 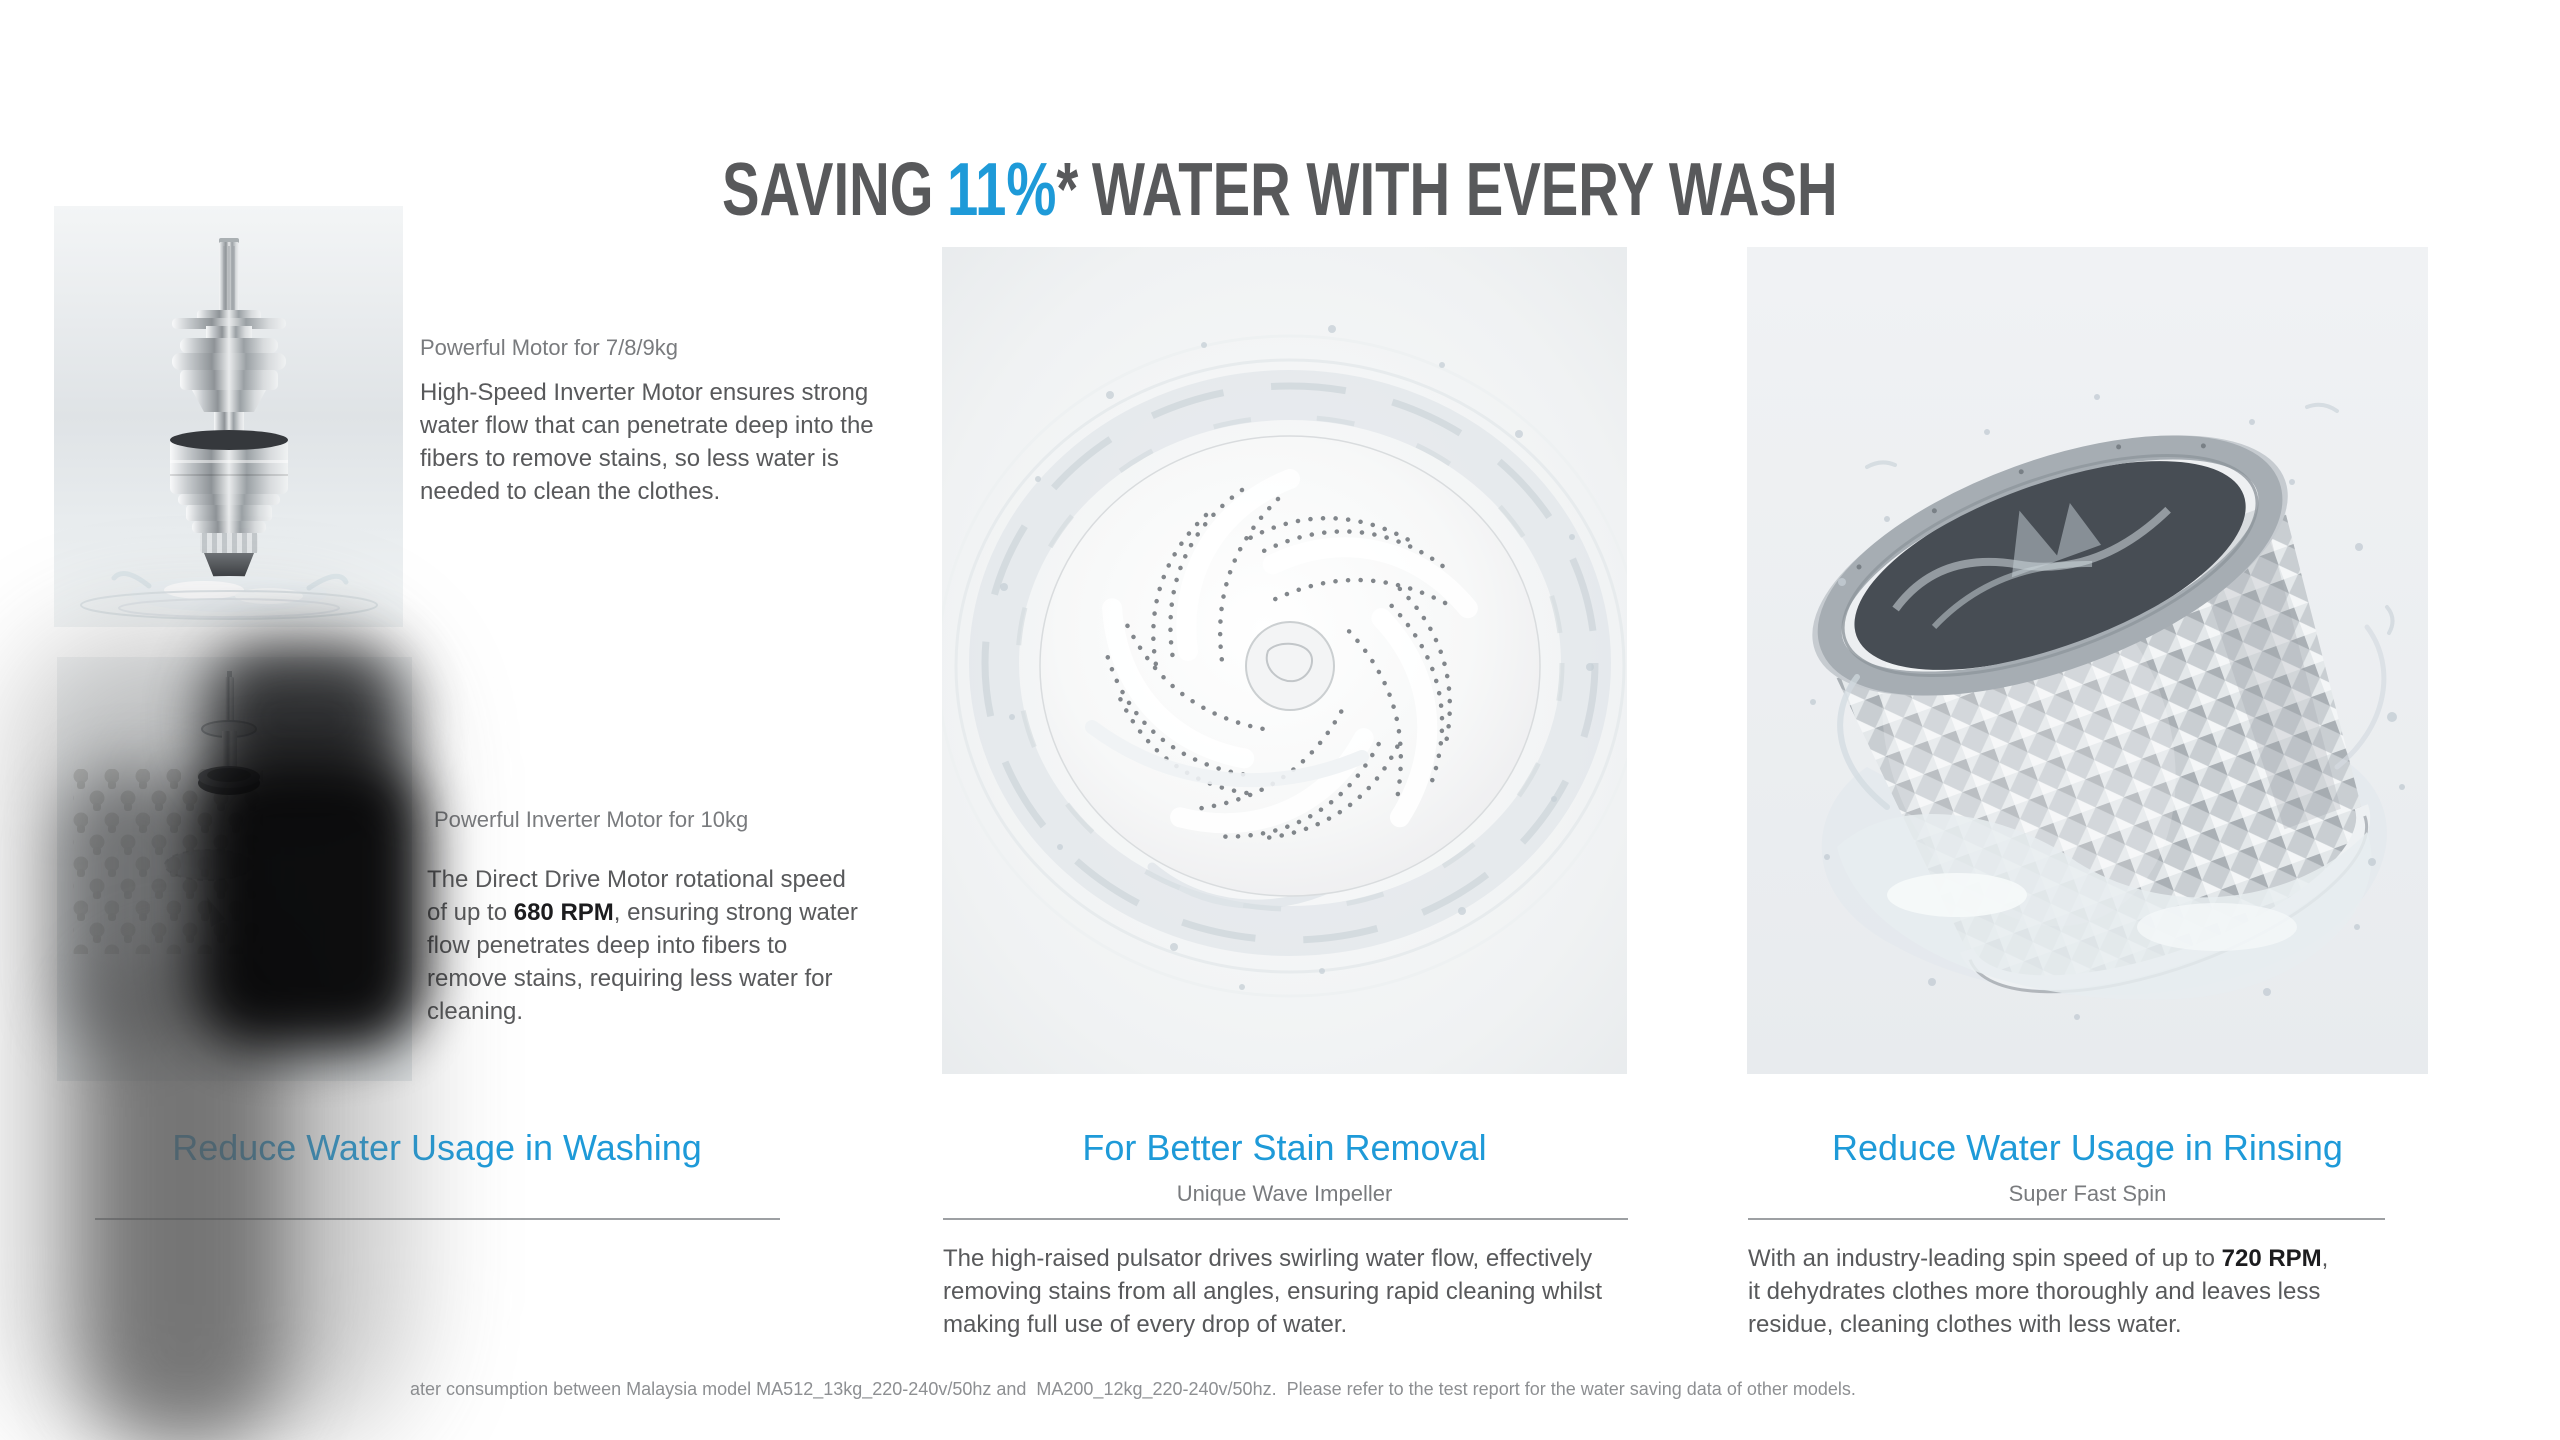 I want to click on motor-10-label: Powerful Inverter Motor for 10kg, so click(x=591, y=819).